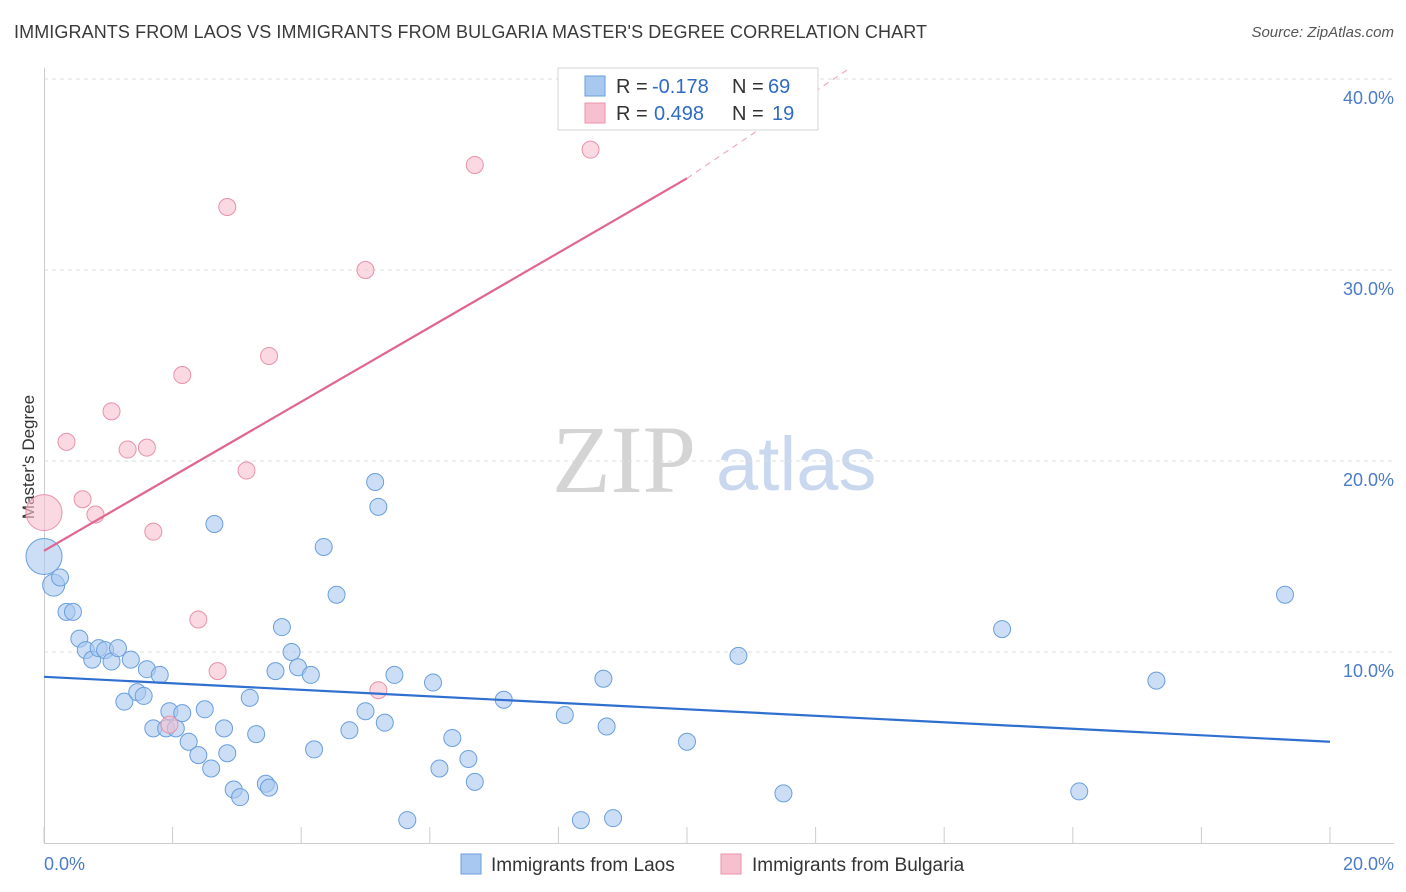 Image resolution: width=1406 pixels, height=892 pixels. What do you see at coordinates (583, 865) in the screenshot?
I see `bottom-legend-label-laos: Immigrants from Laos` at bounding box center [583, 865].